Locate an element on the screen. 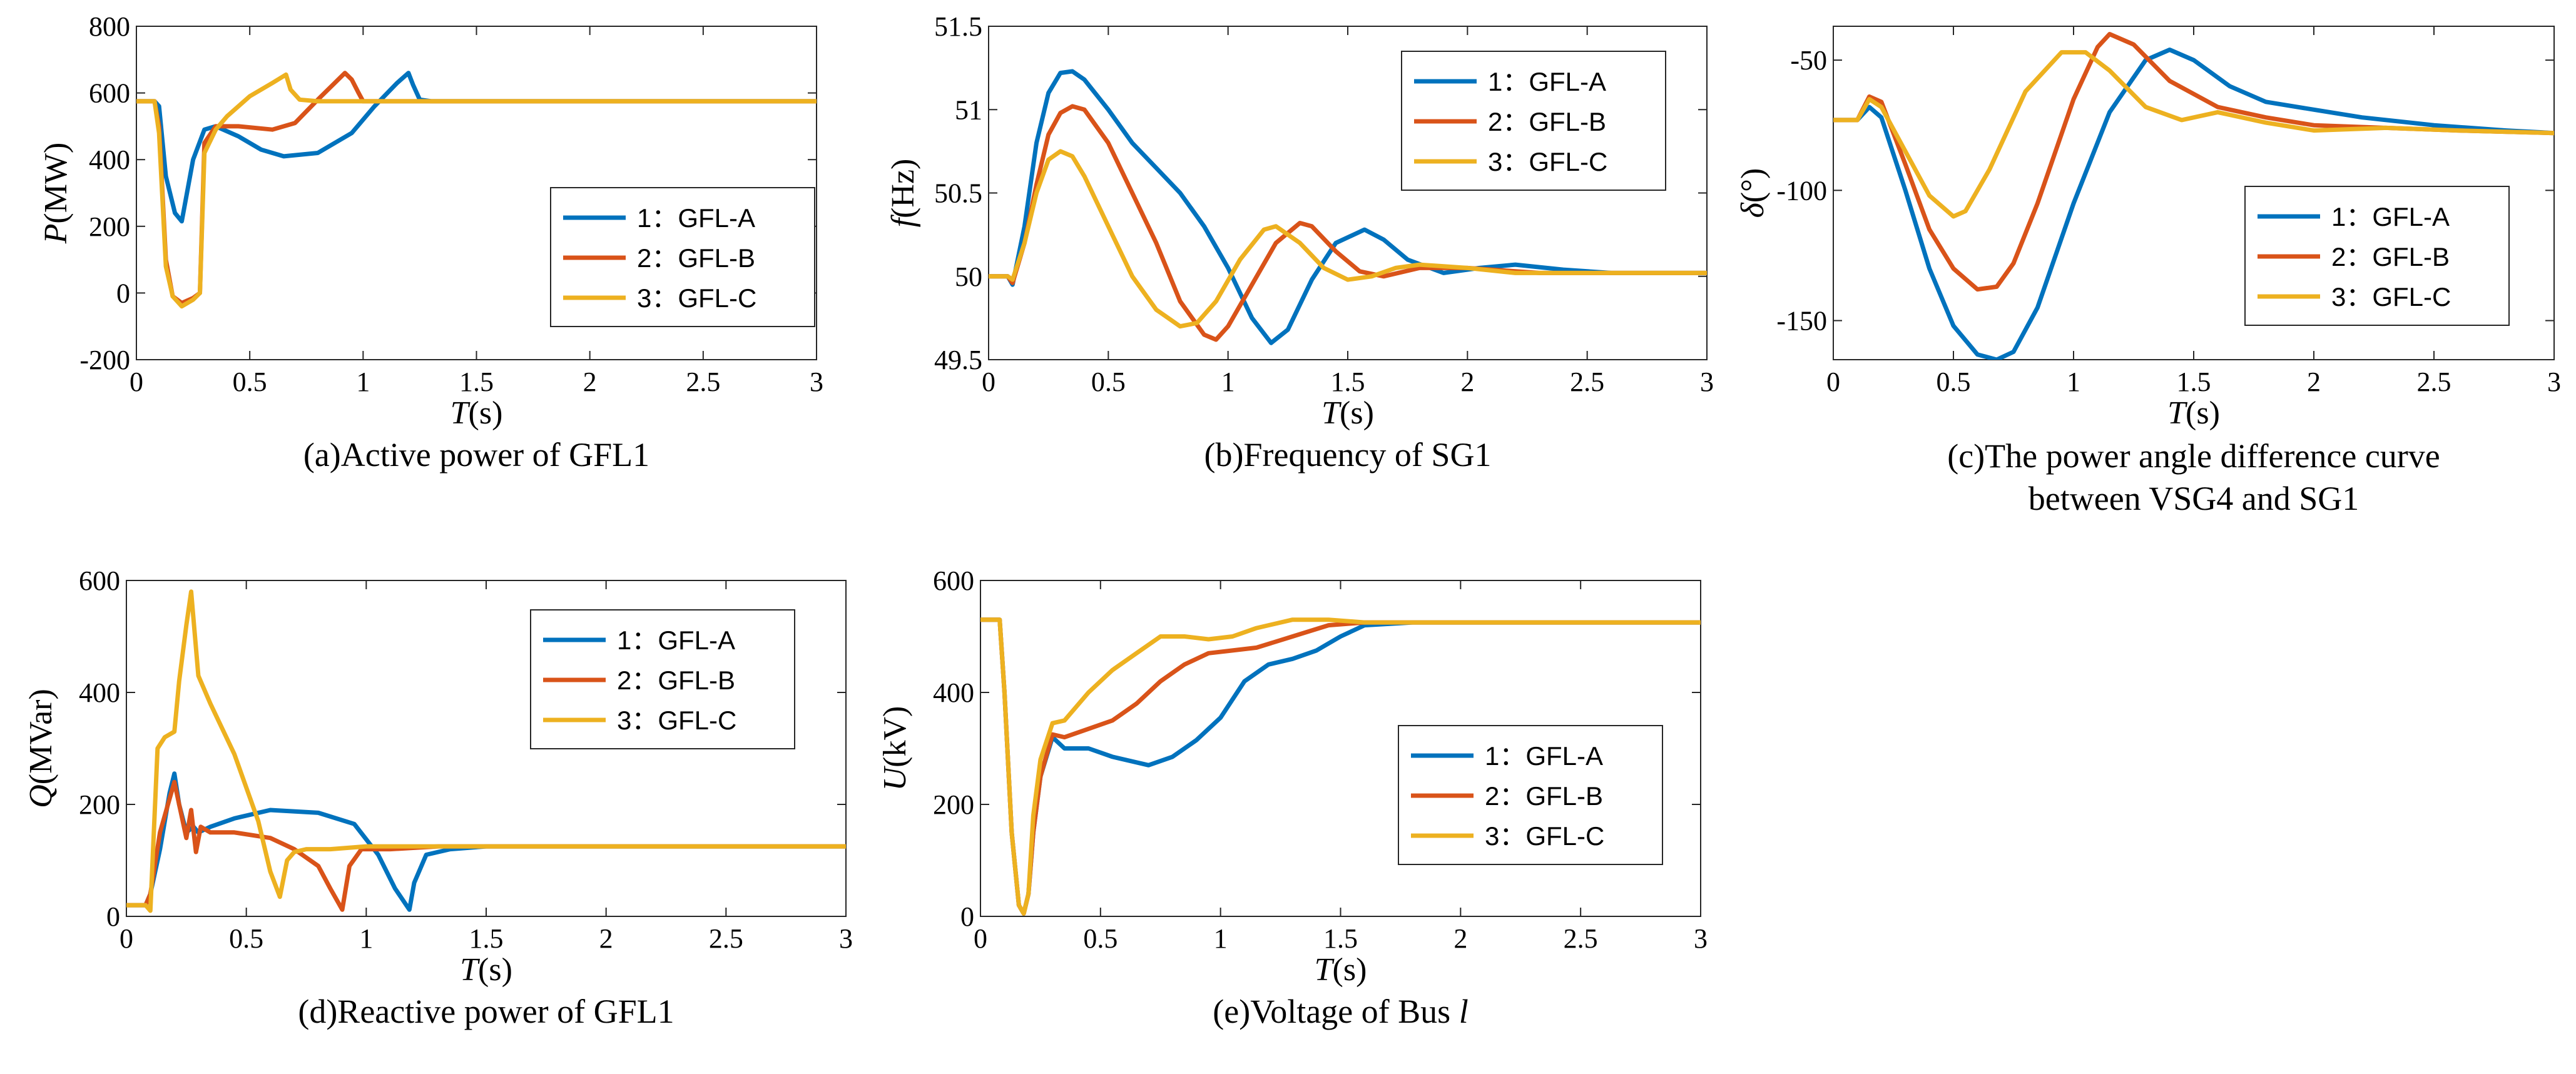 This screenshot has width=2576, height=1074. series-line-A is located at coordinates (477, 147).